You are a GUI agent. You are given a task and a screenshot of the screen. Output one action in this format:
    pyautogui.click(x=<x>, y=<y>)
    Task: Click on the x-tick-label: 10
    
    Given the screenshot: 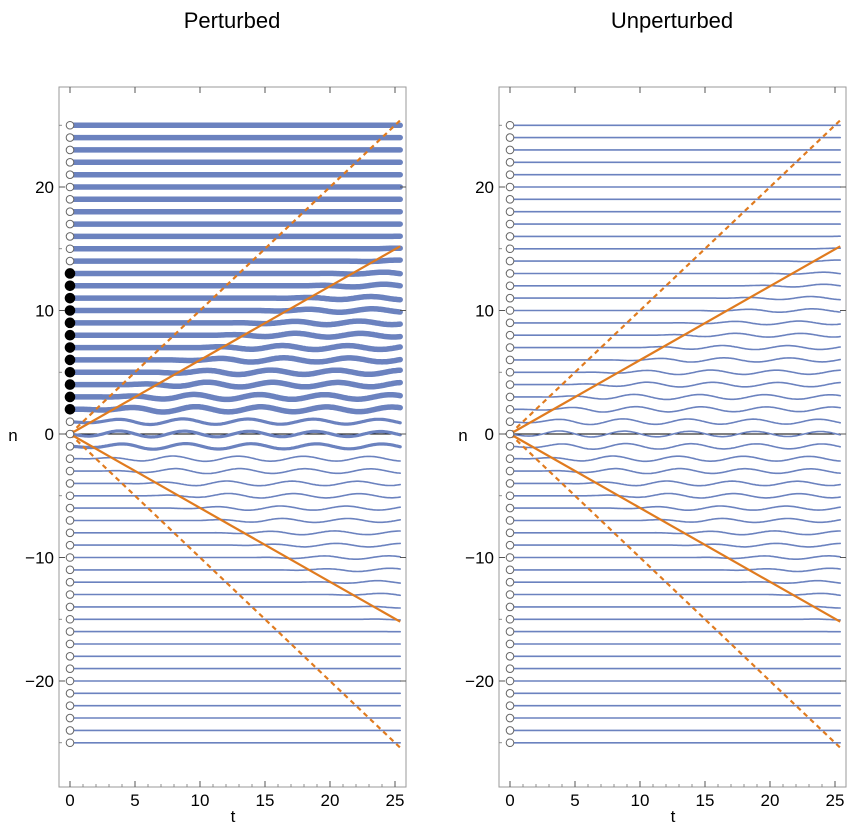 What is the action you would take?
    pyautogui.click(x=200, y=800)
    